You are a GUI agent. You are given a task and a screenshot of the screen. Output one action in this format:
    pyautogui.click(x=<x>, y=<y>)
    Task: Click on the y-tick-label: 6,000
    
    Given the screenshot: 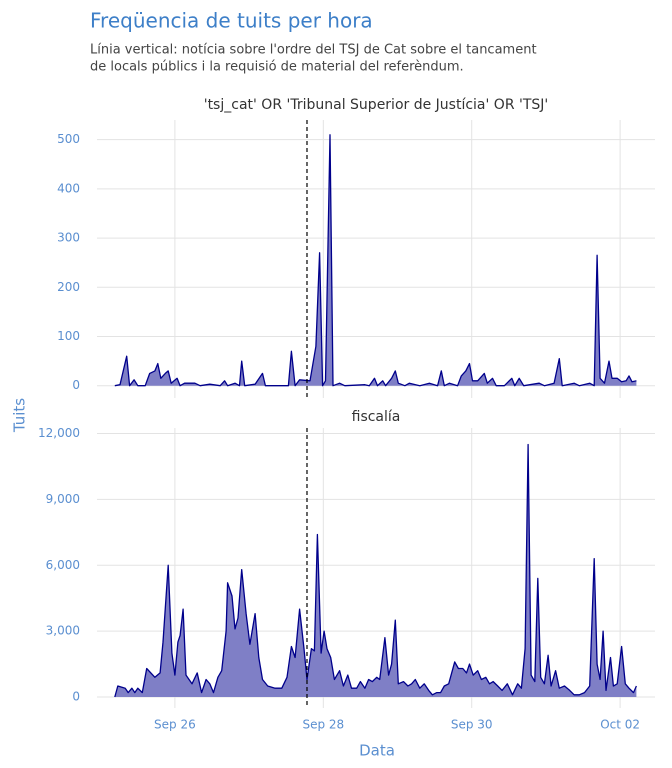 What is the action you would take?
    pyautogui.click(x=63, y=565)
    